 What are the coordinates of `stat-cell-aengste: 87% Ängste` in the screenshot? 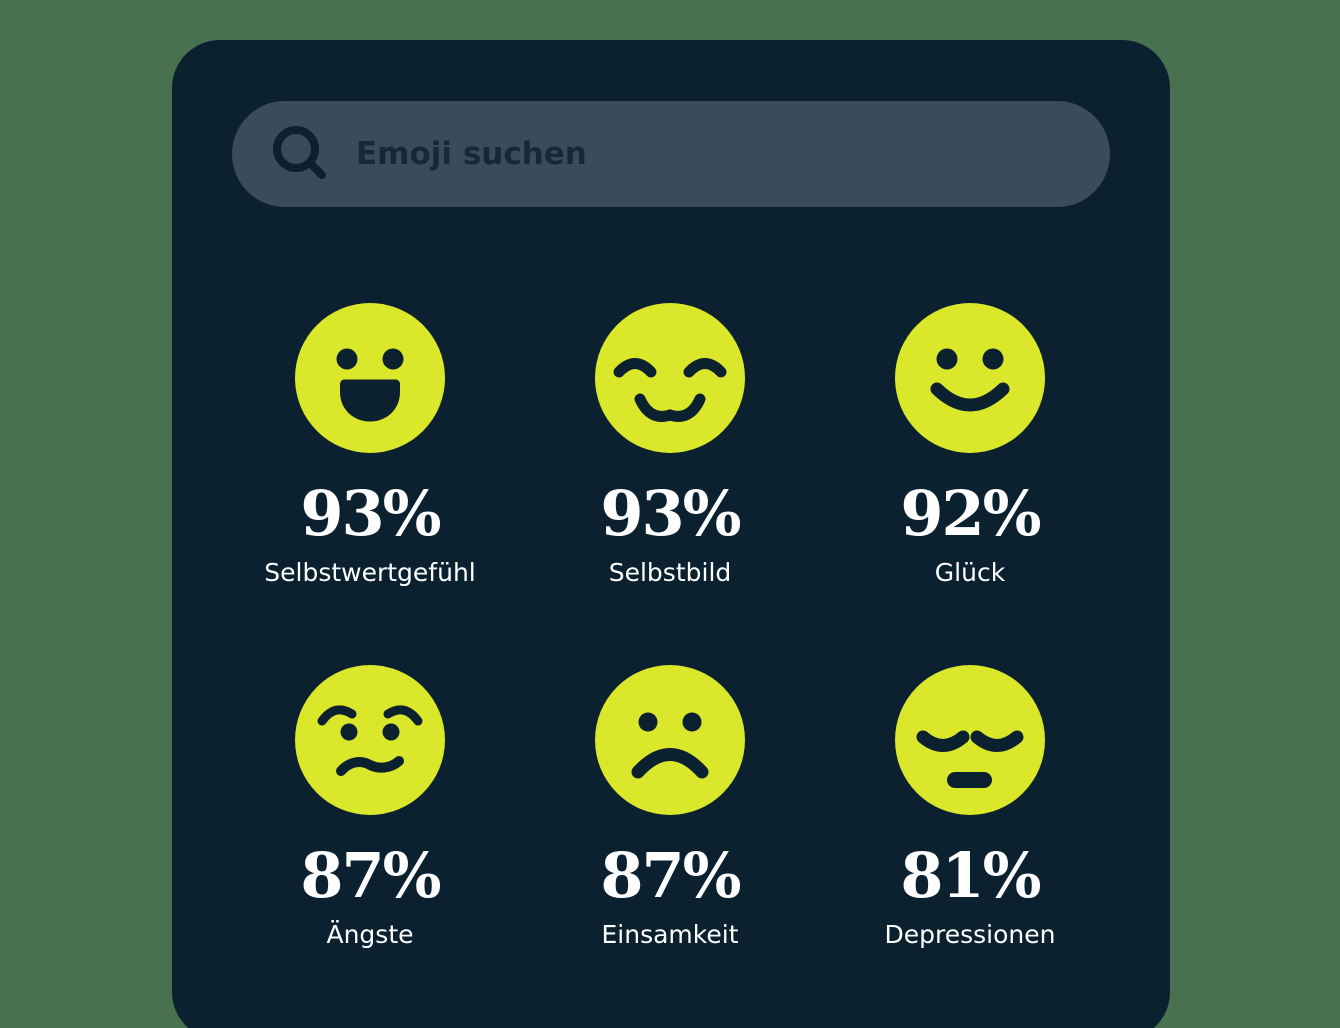 It's located at (370, 806).